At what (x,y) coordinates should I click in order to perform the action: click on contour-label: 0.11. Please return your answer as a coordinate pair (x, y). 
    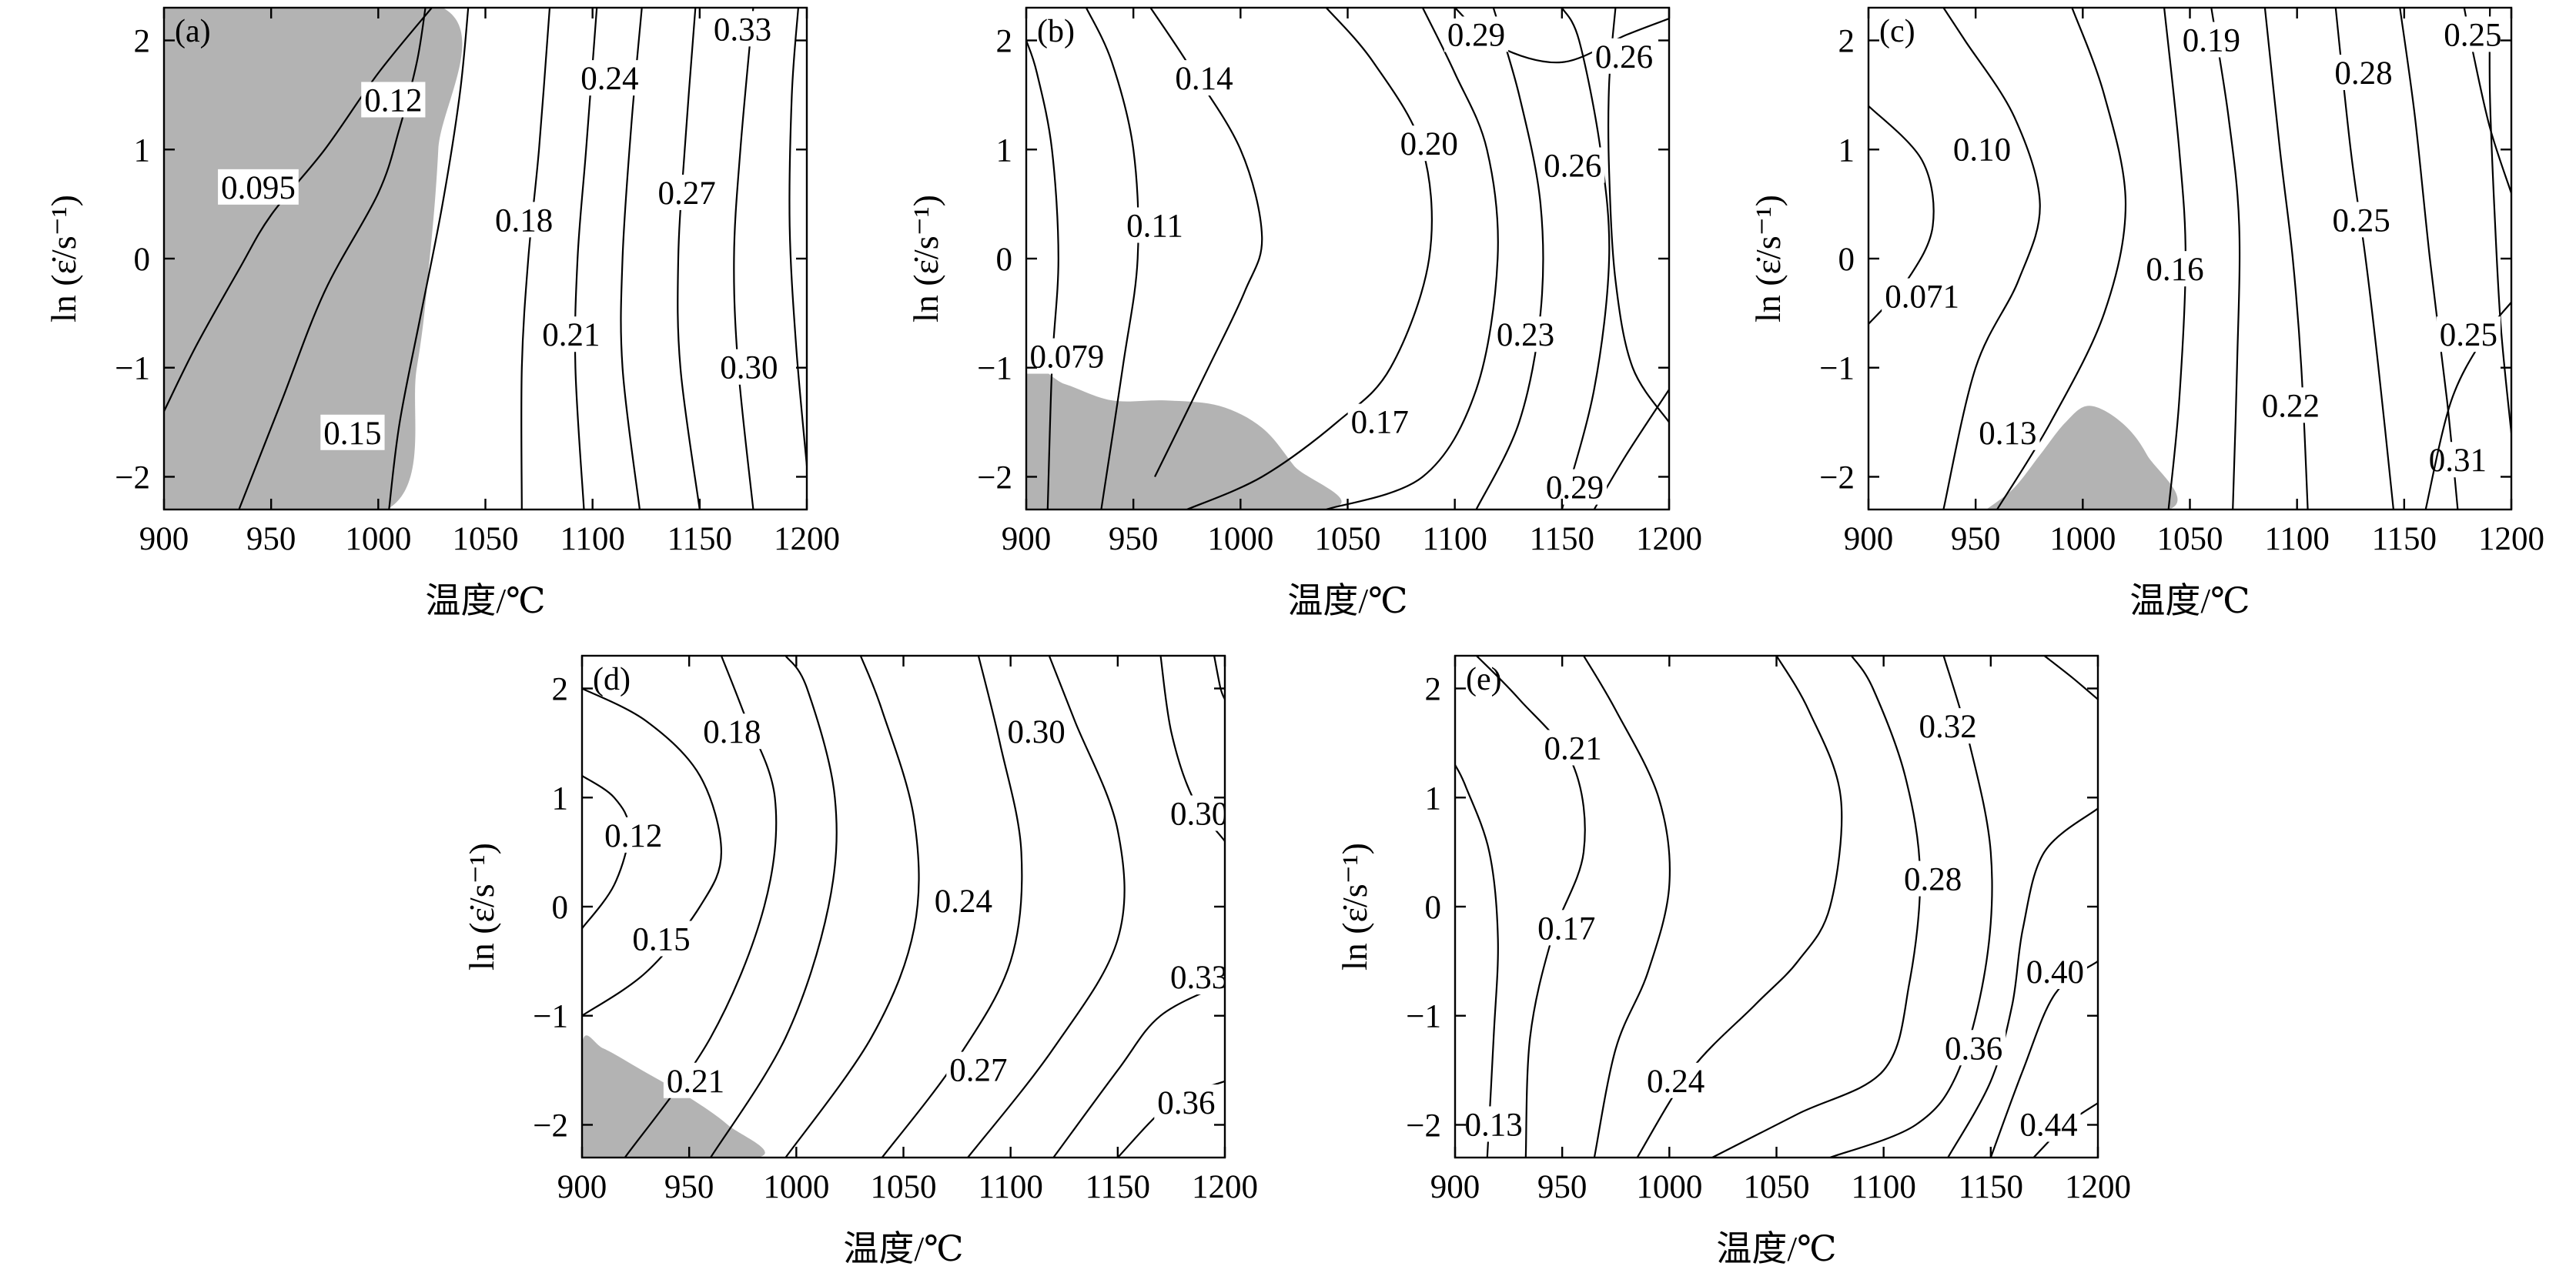
    Looking at the image, I should click on (1154, 226).